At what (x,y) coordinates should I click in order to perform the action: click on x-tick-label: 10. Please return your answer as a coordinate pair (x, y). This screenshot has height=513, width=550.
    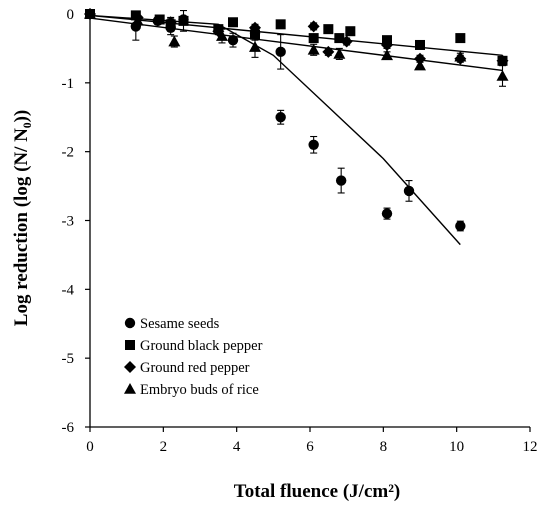
    Looking at the image, I should click on (456, 447).